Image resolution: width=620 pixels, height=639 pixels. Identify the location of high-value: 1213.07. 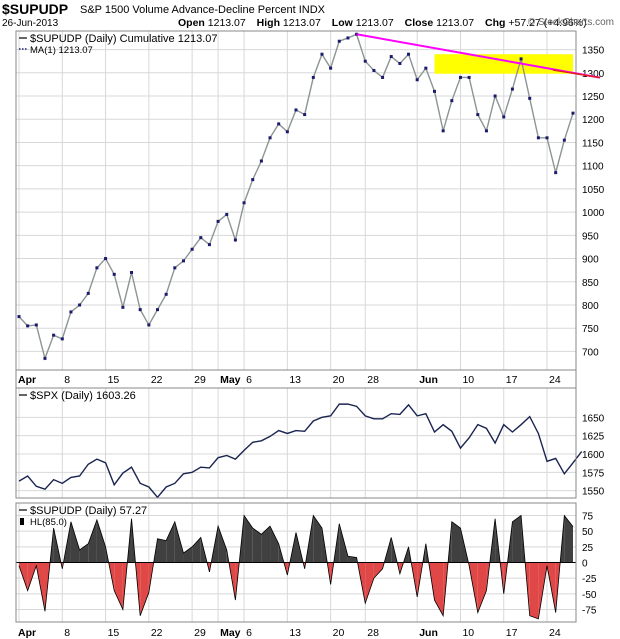
(301, 23).